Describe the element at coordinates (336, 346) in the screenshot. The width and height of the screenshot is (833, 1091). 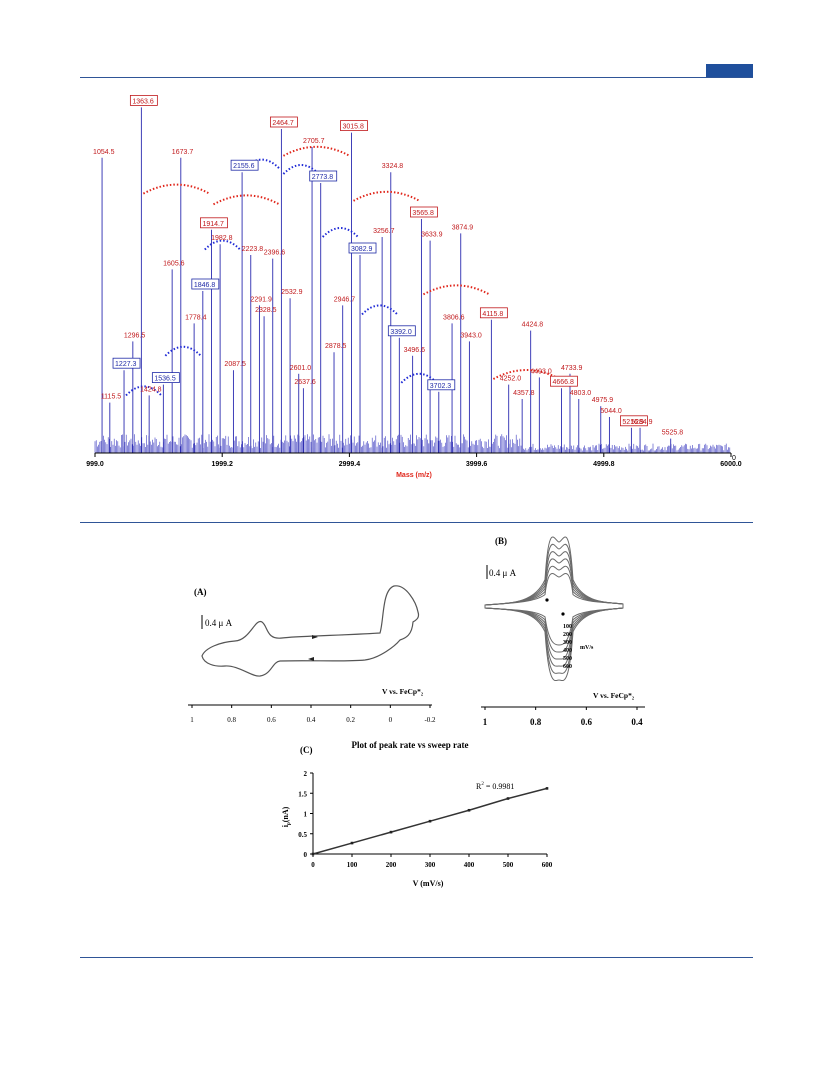
I see `peak-label: 2878.5` at that location.